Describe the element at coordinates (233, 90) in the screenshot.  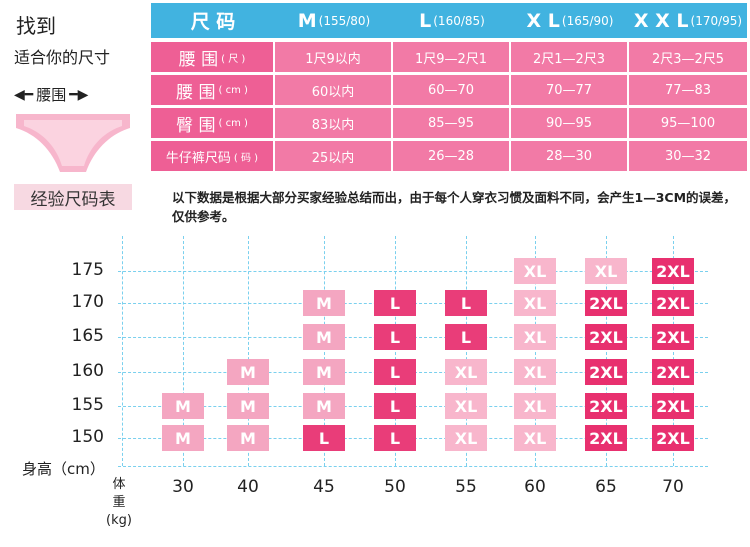
I see `row-unit: ( cm )` at that location.